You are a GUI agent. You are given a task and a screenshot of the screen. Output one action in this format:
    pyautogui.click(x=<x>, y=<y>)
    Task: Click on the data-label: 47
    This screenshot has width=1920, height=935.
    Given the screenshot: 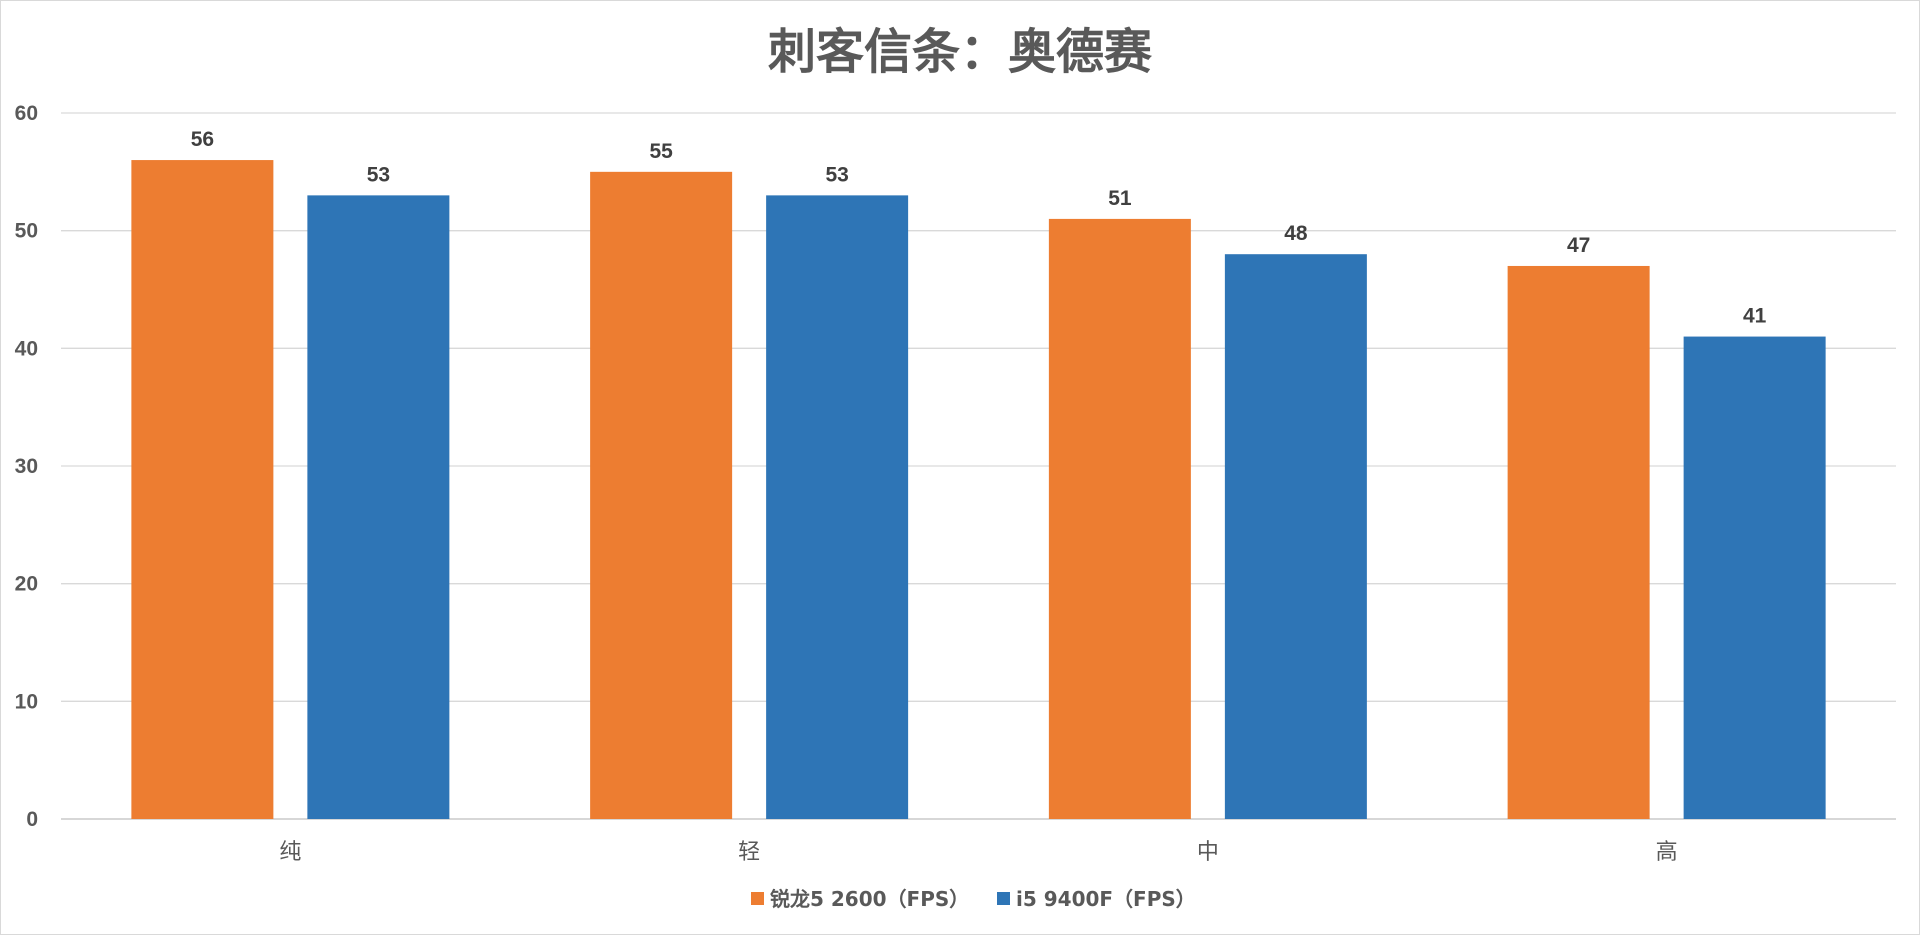 What is the action you would take?
    pyautogui.click(x=1578, y=245)
    